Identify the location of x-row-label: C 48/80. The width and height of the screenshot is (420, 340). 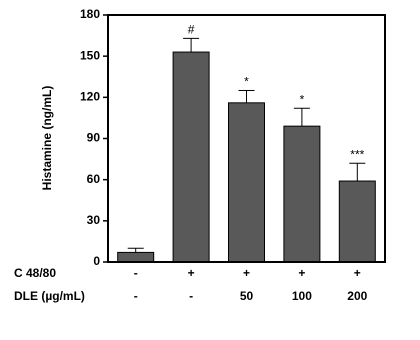
(35, 273).